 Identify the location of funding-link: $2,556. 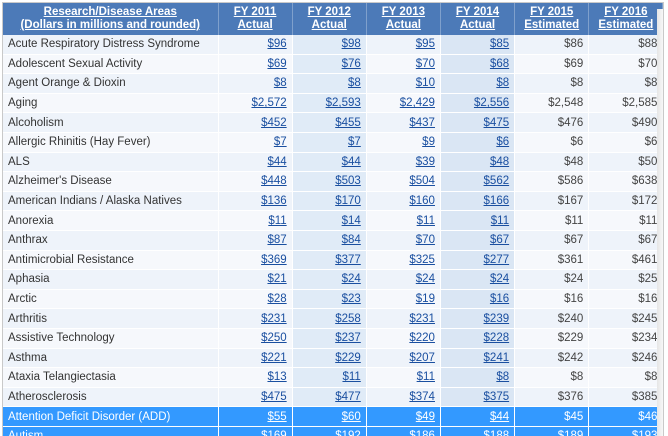
(491, 103).